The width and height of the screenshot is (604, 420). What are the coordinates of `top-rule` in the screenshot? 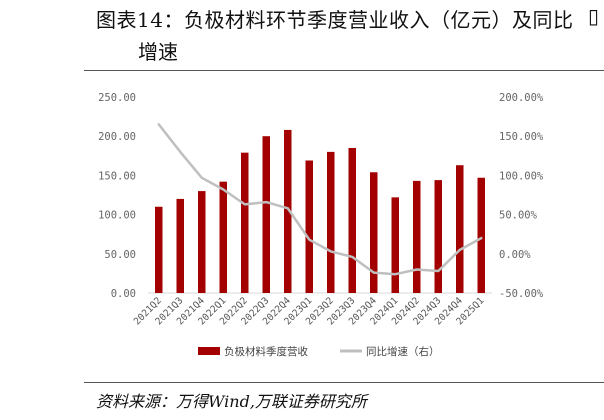 It's located at (344, 70).